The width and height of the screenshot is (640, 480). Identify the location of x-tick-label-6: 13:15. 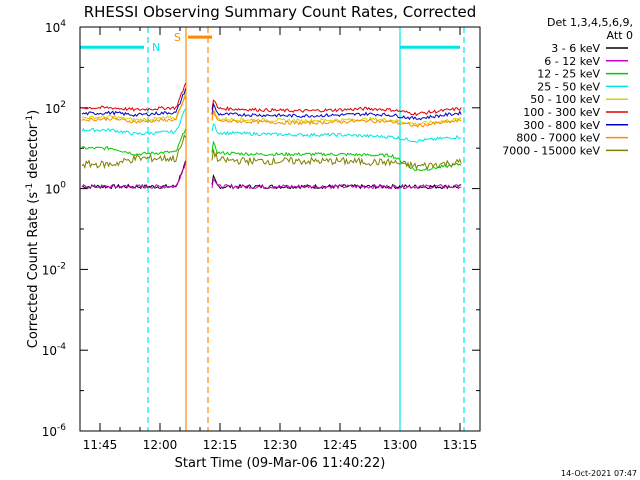
(460, 445).